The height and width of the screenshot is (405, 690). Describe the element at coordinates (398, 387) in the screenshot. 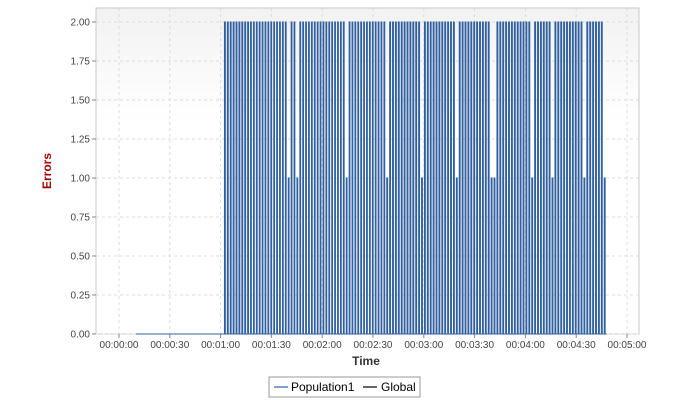

I see `legend-label-global: Global` at that location.